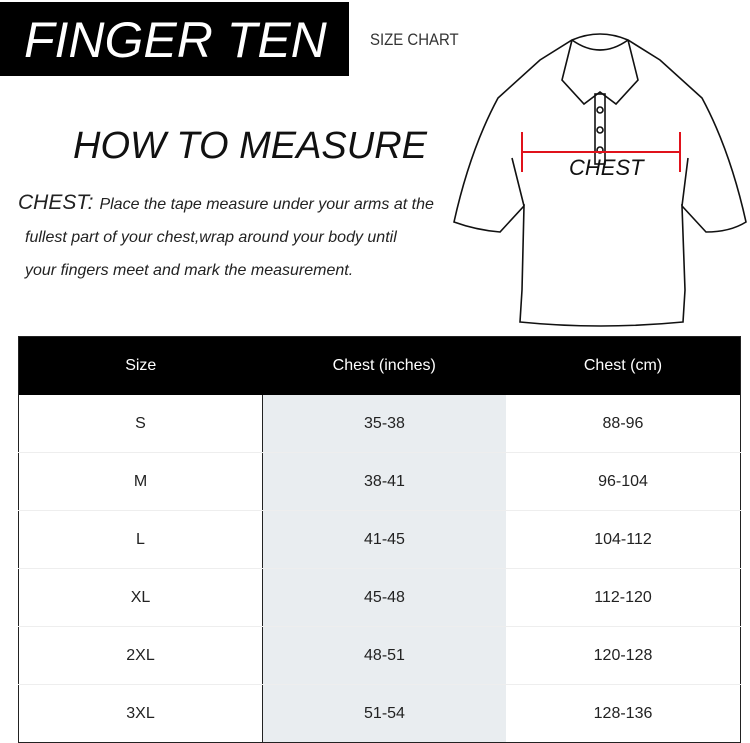 This screenshot has height=743, width=750. Describe the element at coordinates (623, 713) in the screenshot. I see `chest-cm-cell: 128-136` at that location.